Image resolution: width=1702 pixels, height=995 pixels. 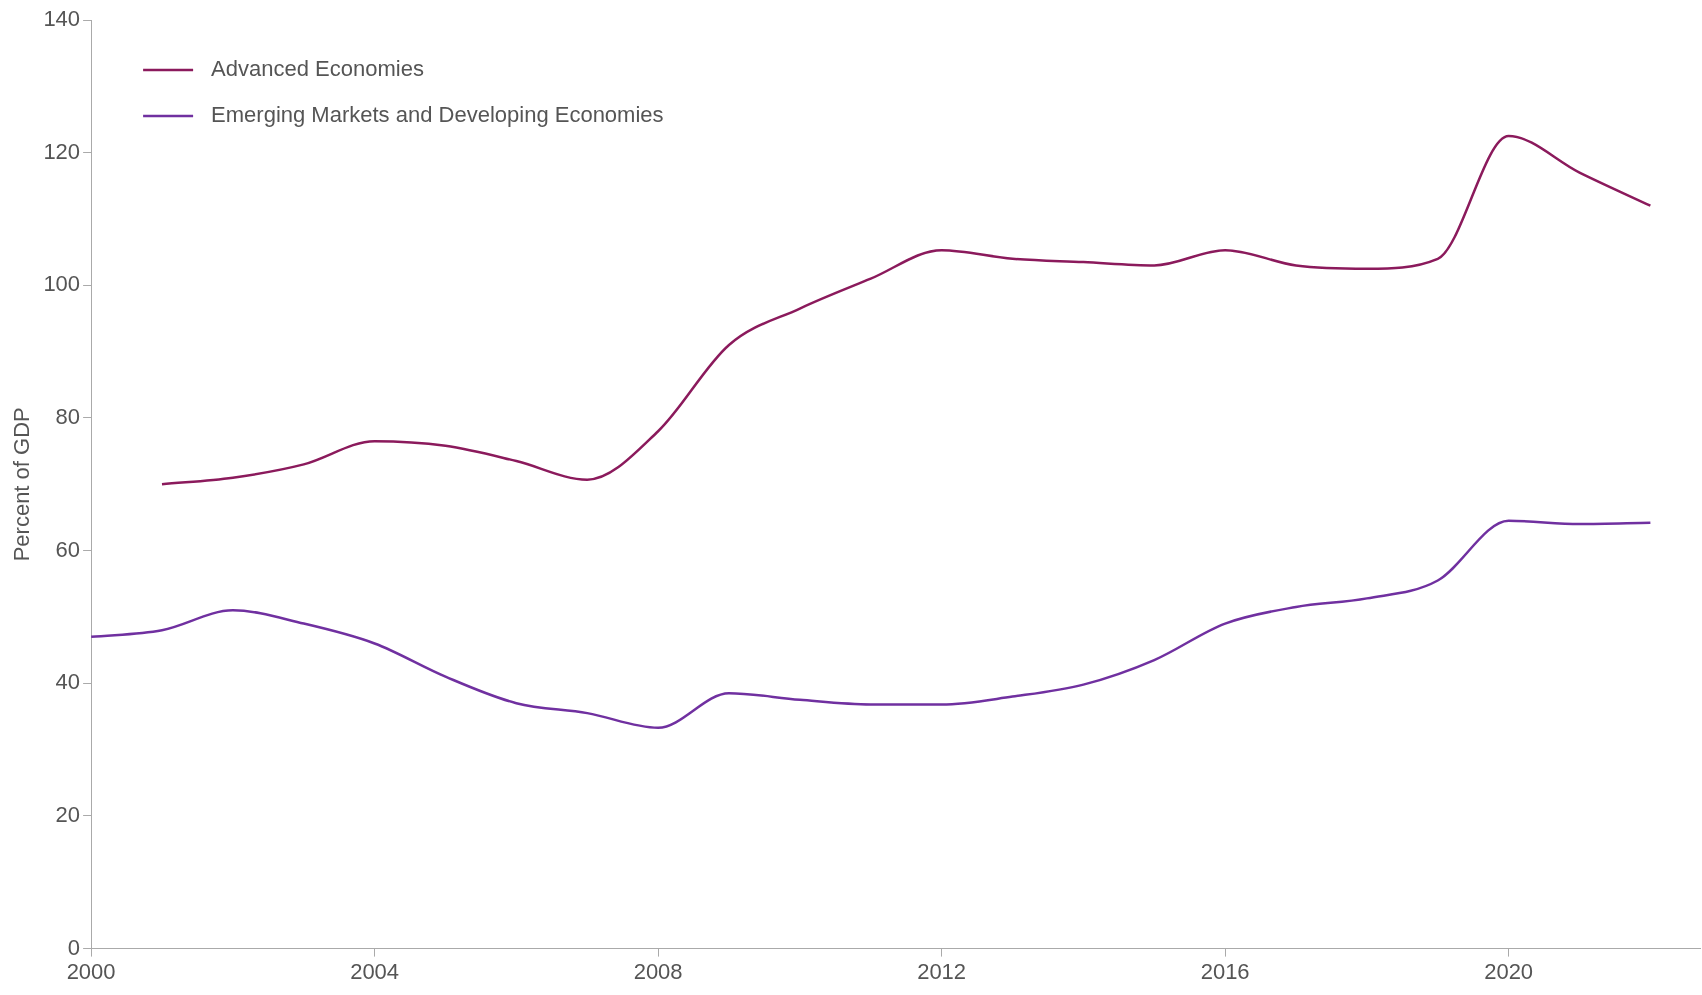 What do you see at coordinates (74, 947) in the screenshot?
I see `y-tick-label: 0` at bounding box center [74, 947].